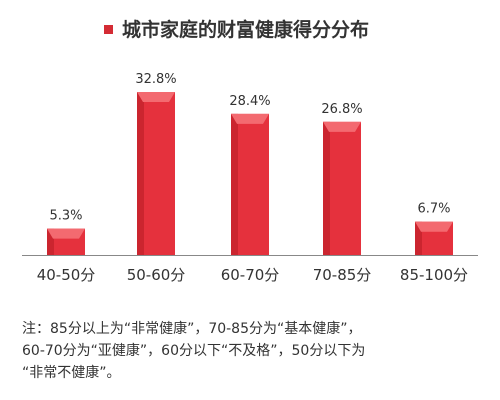 Image resolution: width=500 pixels, height=400 pixels. What do you see at coordinates (66, 233) in the screenshot?
I see `bar-1-cap` at bounding box center [66, 233].